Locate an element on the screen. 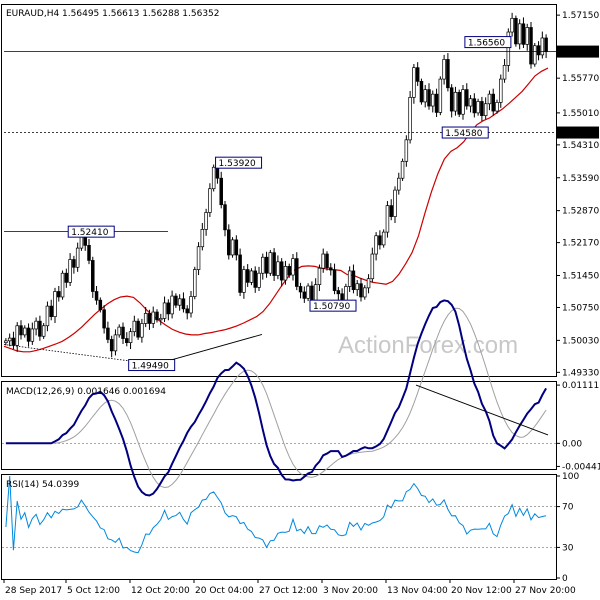  rsi-tick-label: 100 is located at coordinates (570, 477).